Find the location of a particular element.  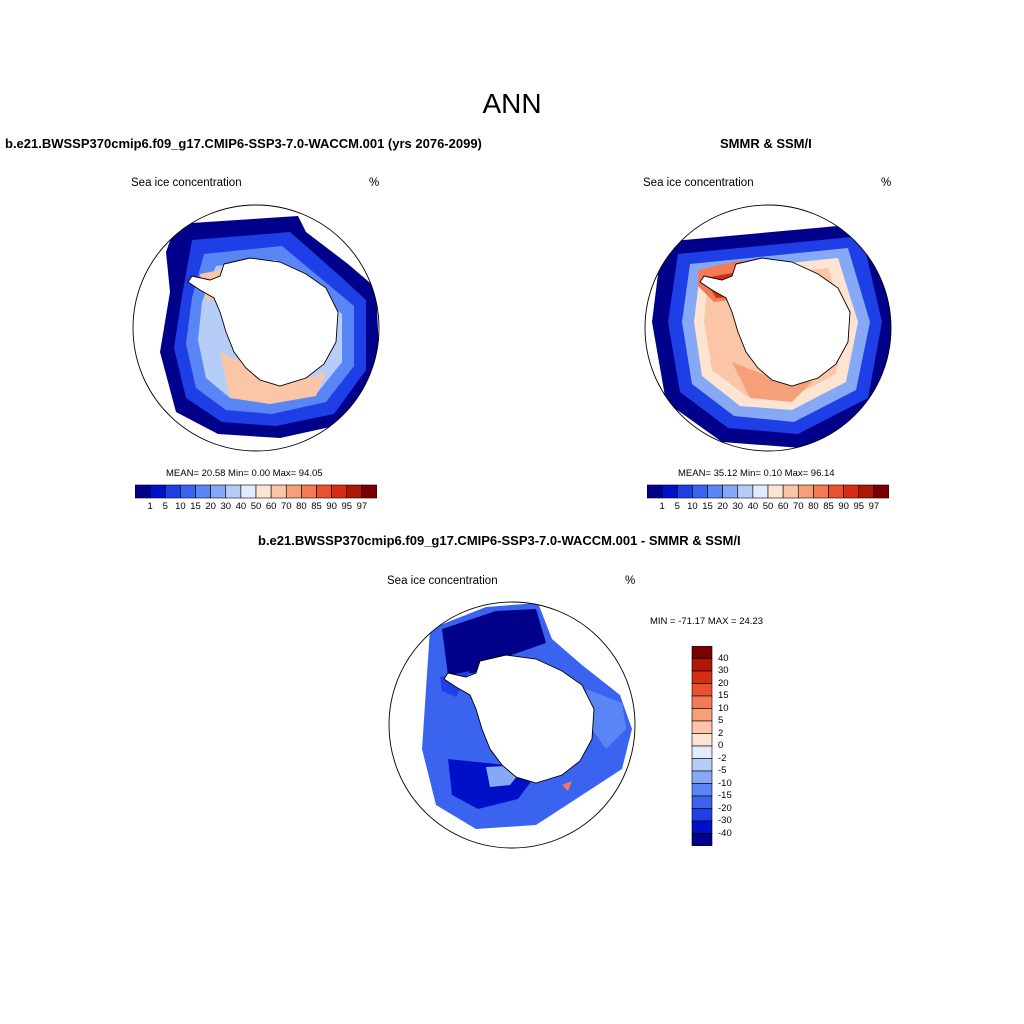

panel1-polar-map is located at coordinates (256, 328).